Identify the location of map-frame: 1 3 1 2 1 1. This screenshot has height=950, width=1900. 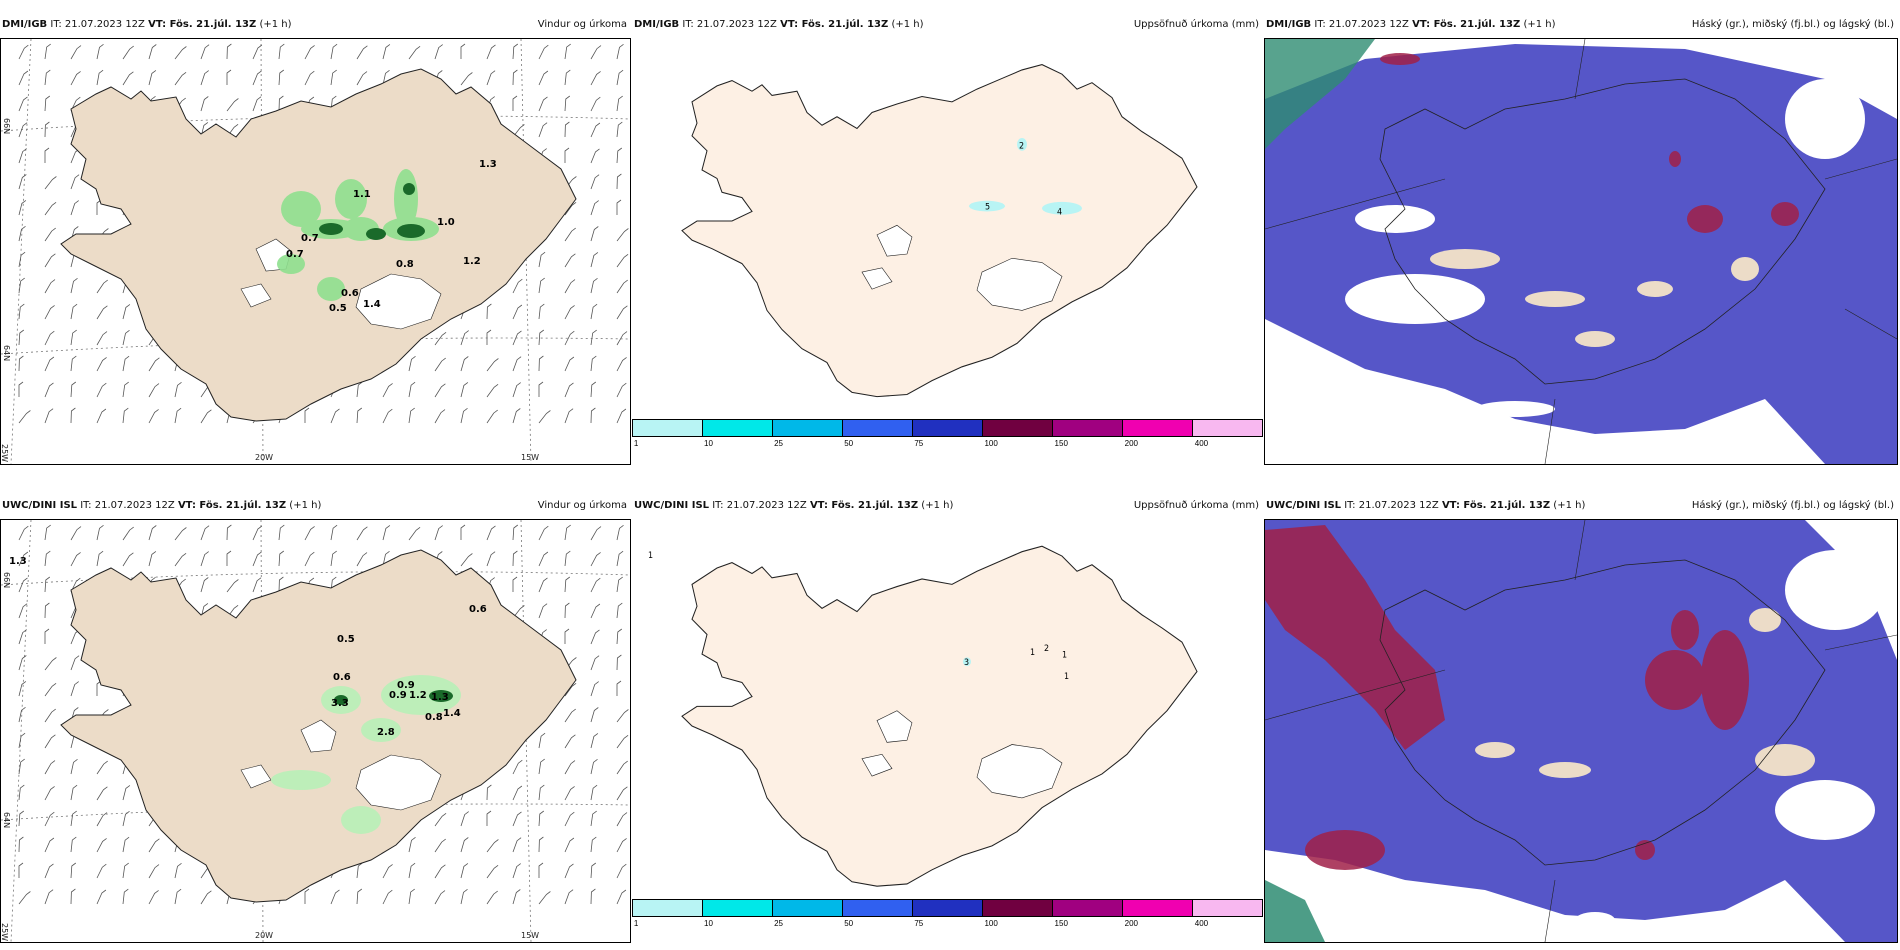
(947, 726).